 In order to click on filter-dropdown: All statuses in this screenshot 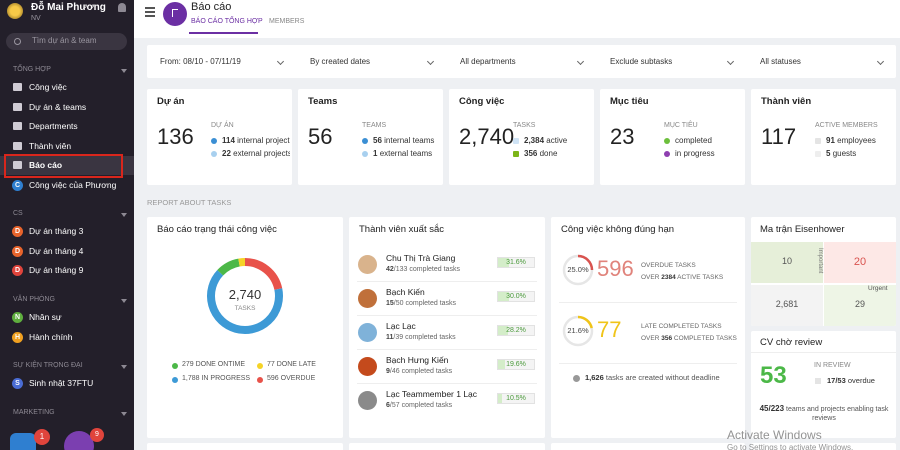, I will do `click(780, 61)`.